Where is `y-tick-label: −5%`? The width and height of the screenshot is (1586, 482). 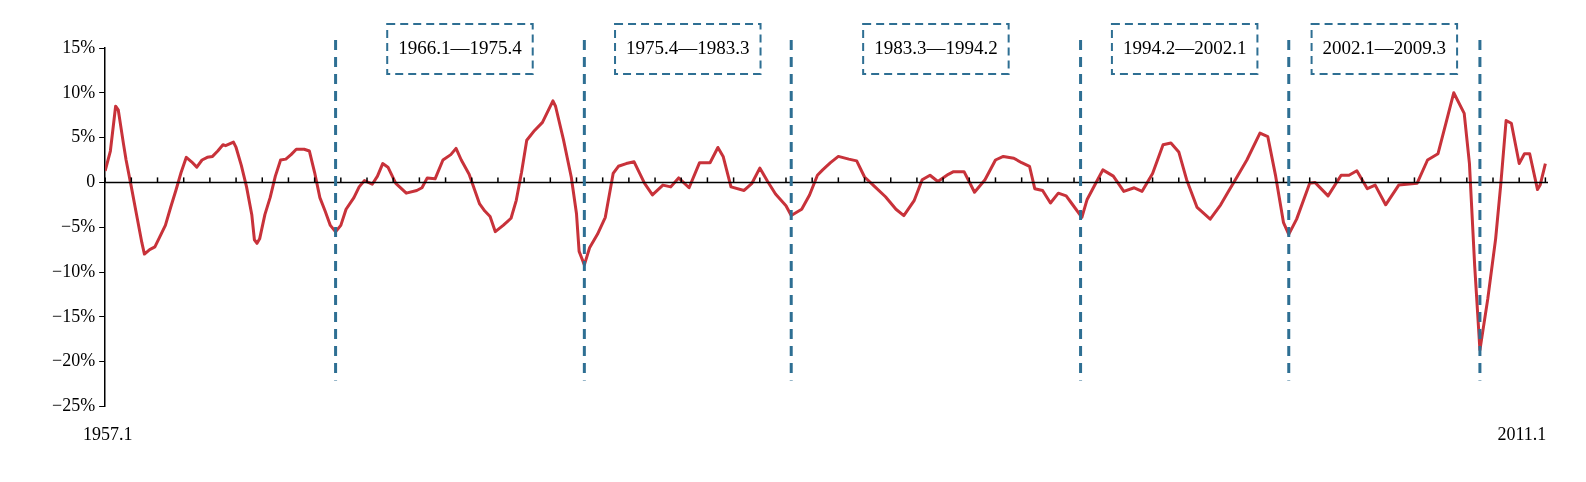
y-tick-label: −5% is located at coordinates (78, 225).